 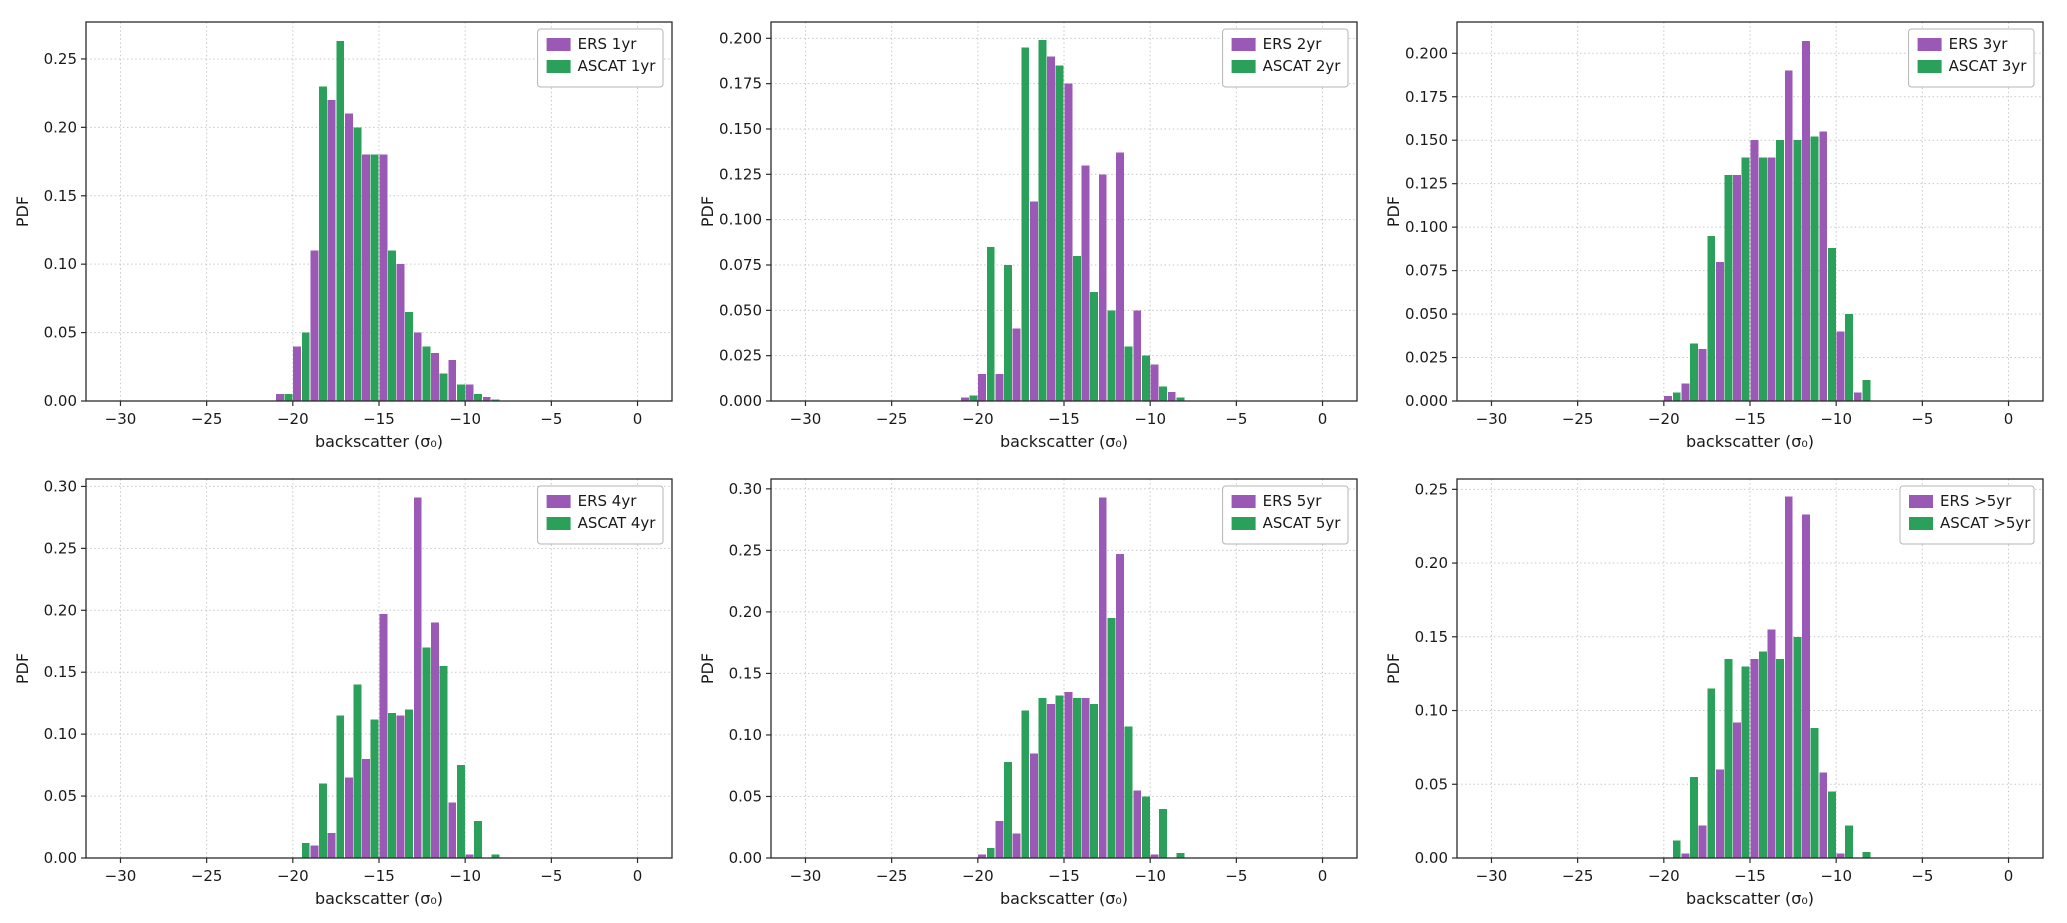 I want to click on y-tick-label: 0.050, so click(x=1426, y=314).